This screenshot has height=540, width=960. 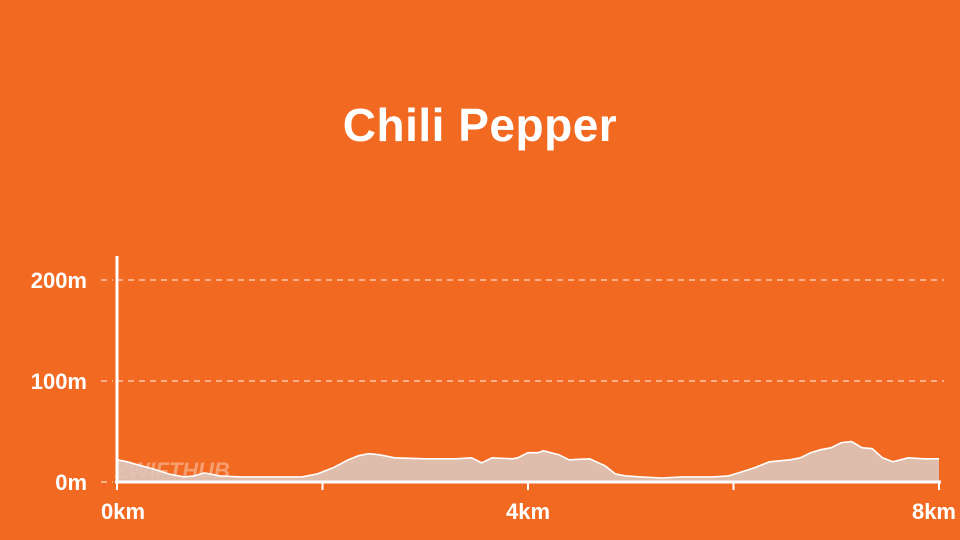 I want to click on y-tick-label: 200m, so click(x=59, y=280).